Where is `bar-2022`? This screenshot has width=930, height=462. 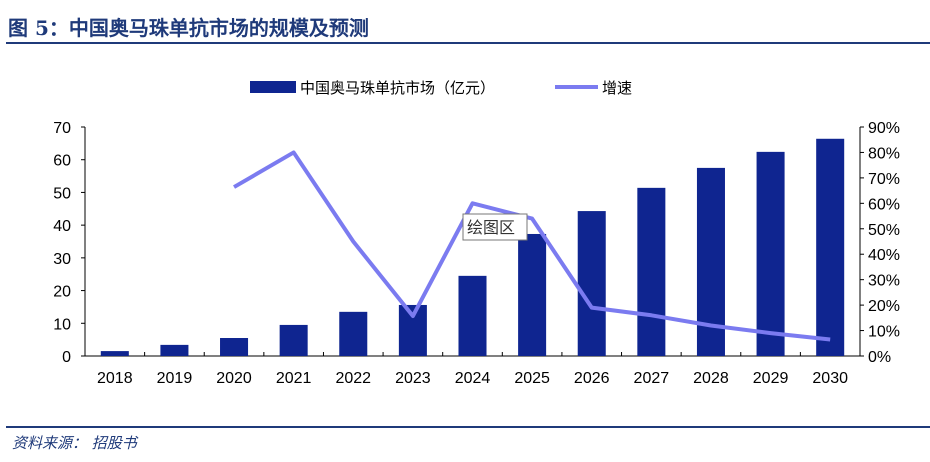
bar-2022 is located at coordinates (353, 333).